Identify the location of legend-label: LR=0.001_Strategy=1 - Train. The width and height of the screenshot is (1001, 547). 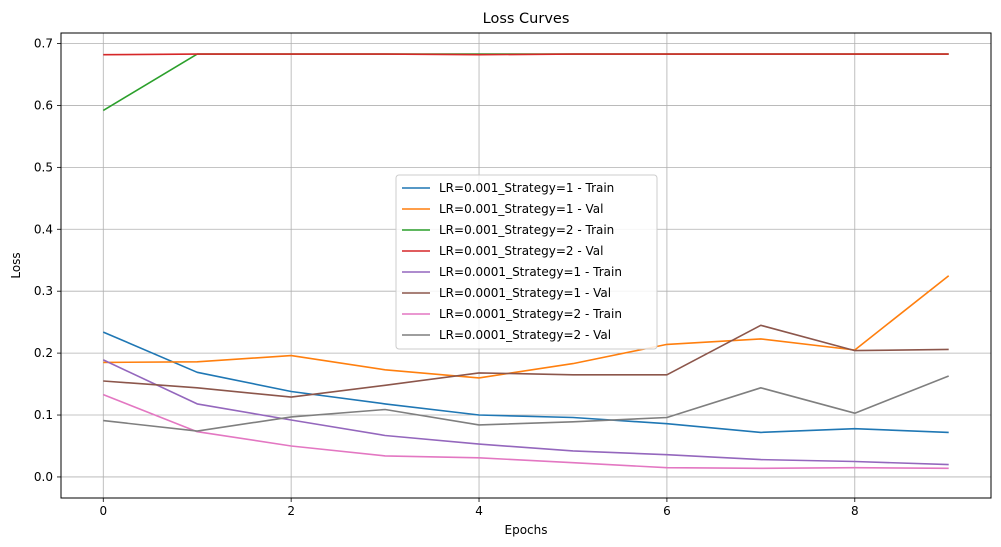
(526, 188).